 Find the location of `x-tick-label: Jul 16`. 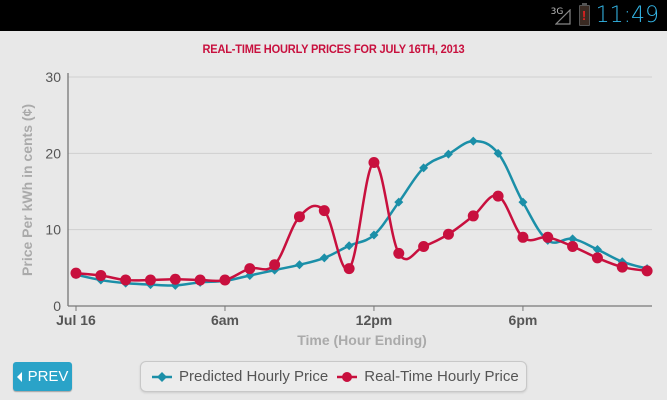

x-tick-label: Jul 16 is located at coordinates (76, 320).